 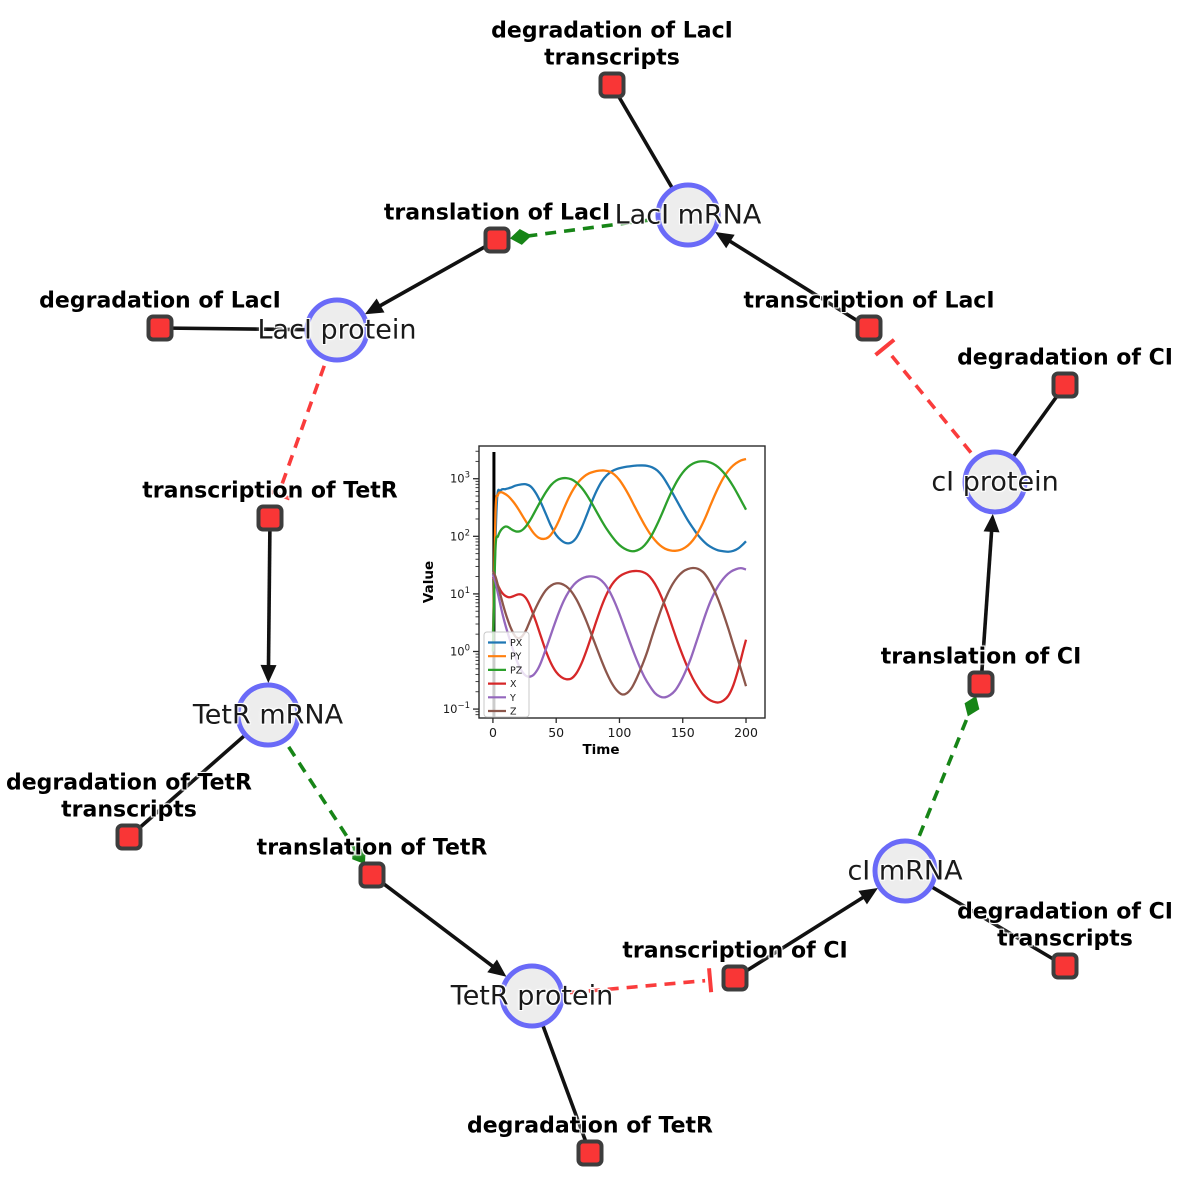 I want to click on reaction-node-transcription-ci, so click(x=735, y=978).